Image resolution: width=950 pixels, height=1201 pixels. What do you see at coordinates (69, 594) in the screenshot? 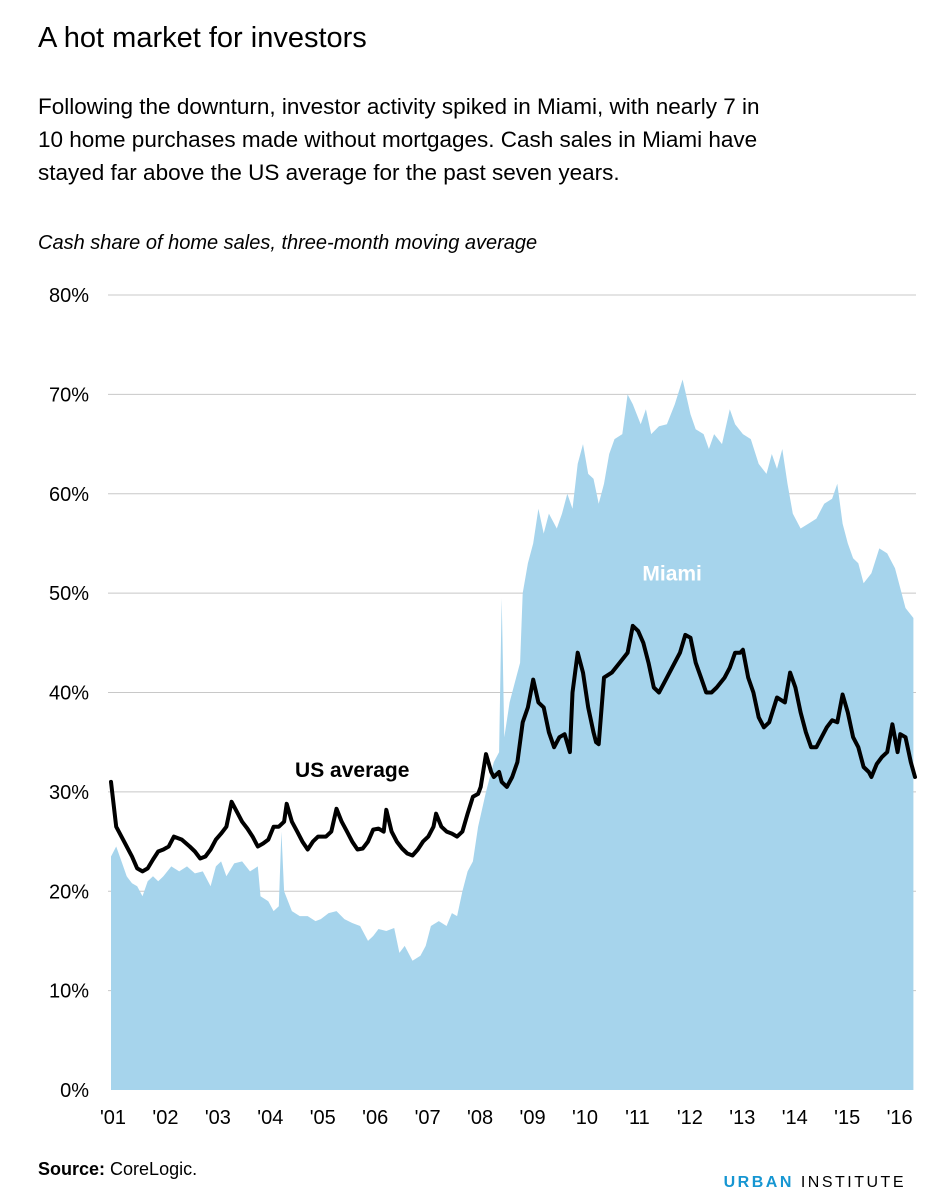
I see `y-tick-label: 50%` at bounding box center [69, 594].